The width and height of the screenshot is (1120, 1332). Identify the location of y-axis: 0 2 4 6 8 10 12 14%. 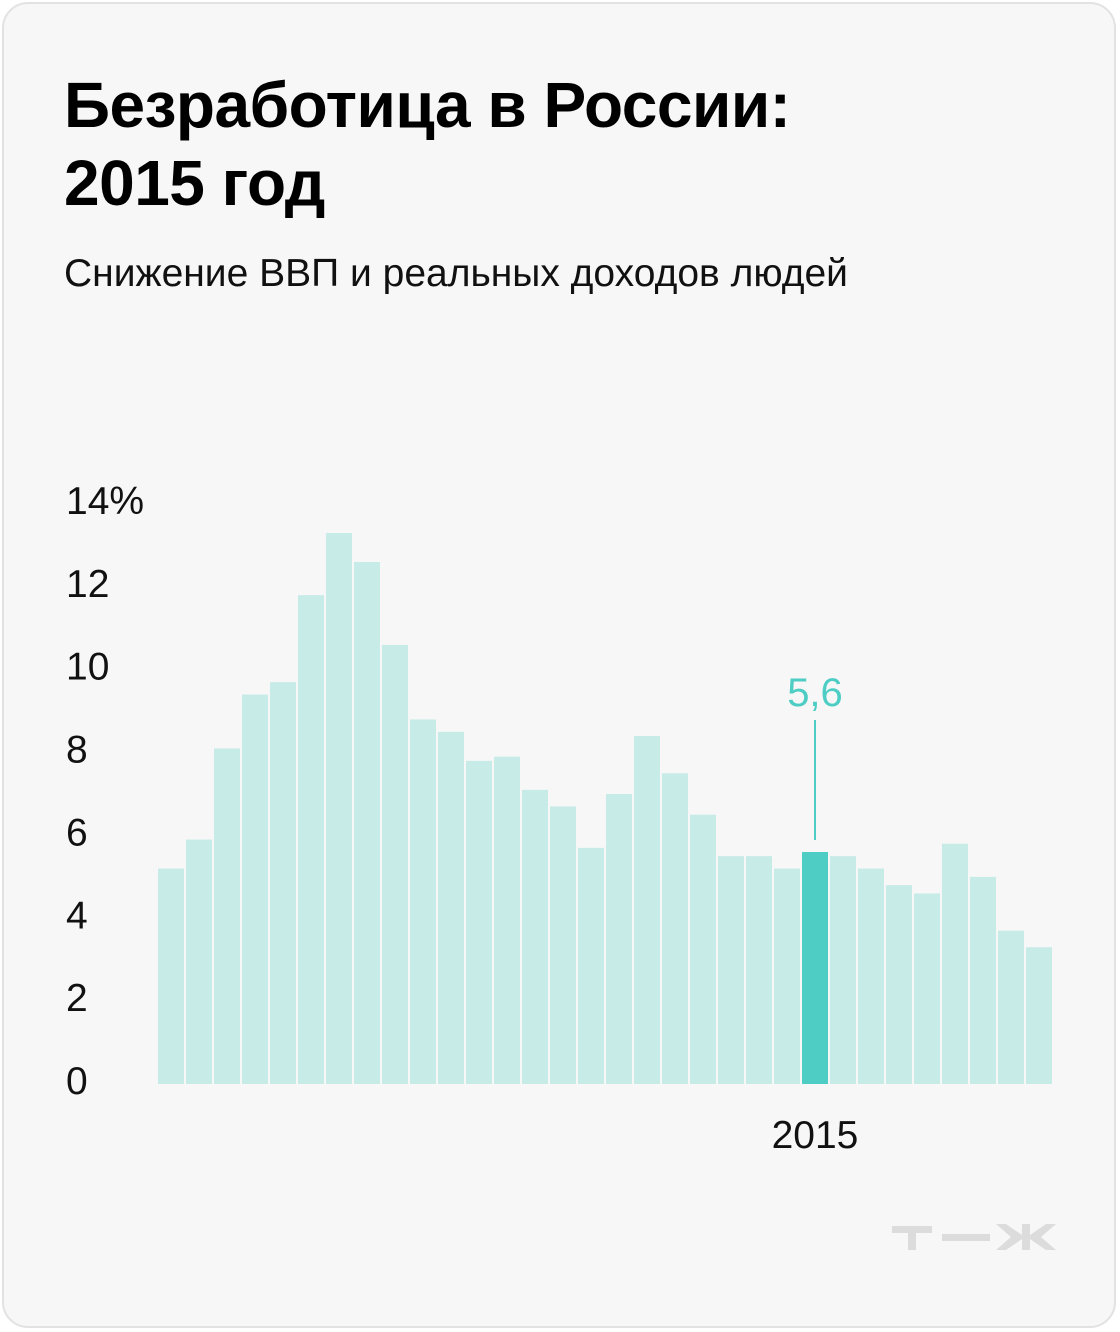
(105, 791).